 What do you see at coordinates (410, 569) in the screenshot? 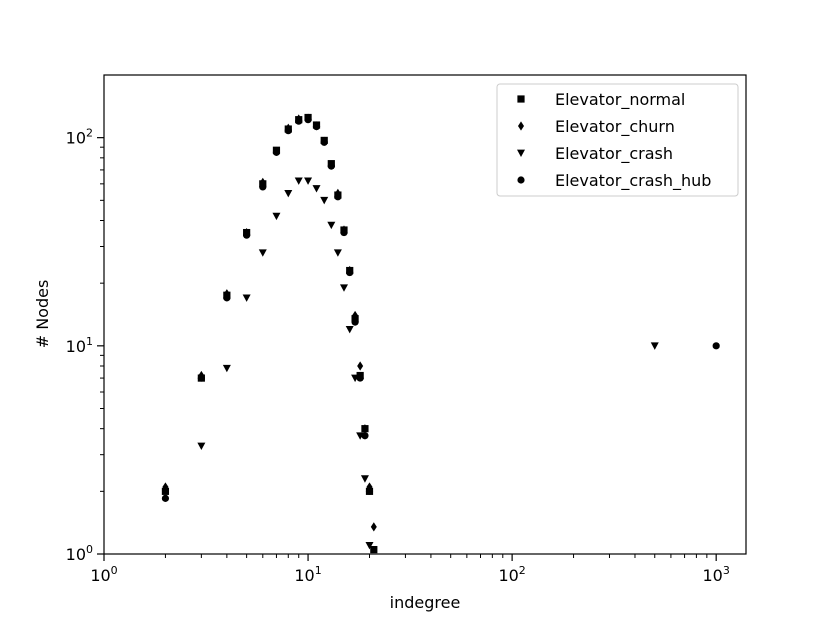
I see `x-axis-ticks: 10⁰ 10¹ 10² 10³` at bounding box center [410, 569].